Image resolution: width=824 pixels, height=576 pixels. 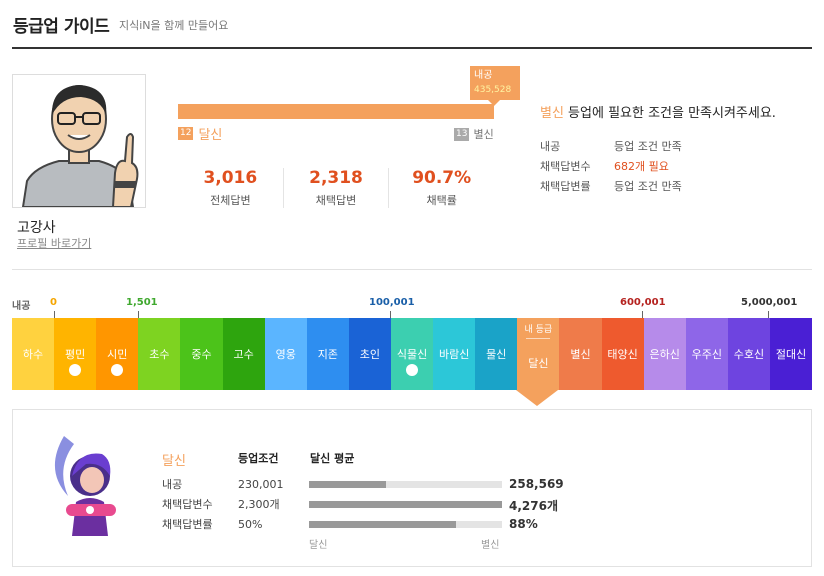 I want to click on threshold-label: 600,001, so click(x=643, y=302).